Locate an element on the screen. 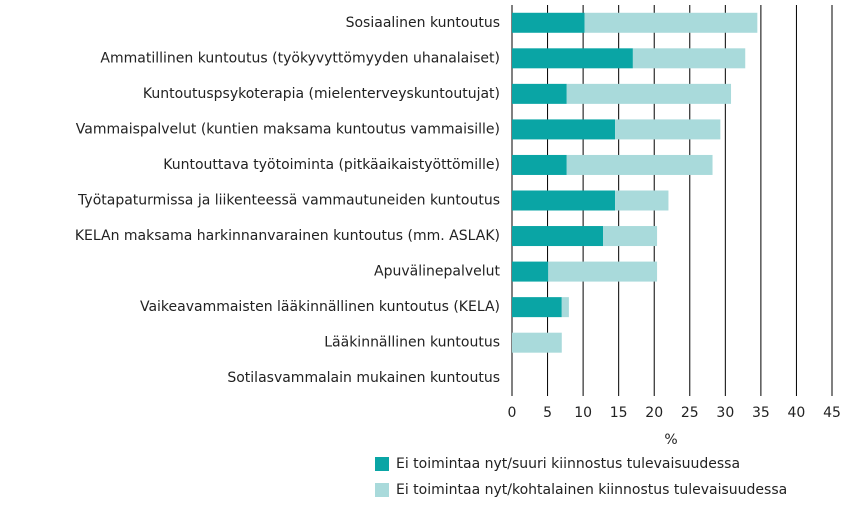 This screenshot has height=507, width=846. x-tick-label: 25 is located at coordinates (690, 413).